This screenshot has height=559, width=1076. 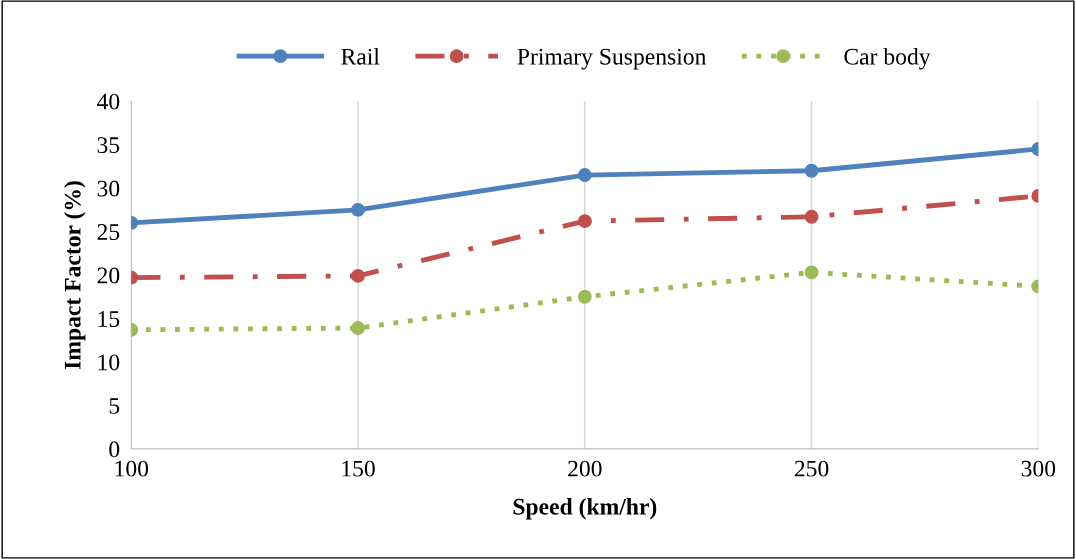 I want to click on legend-label: Car body, so click(x=887, y=59).